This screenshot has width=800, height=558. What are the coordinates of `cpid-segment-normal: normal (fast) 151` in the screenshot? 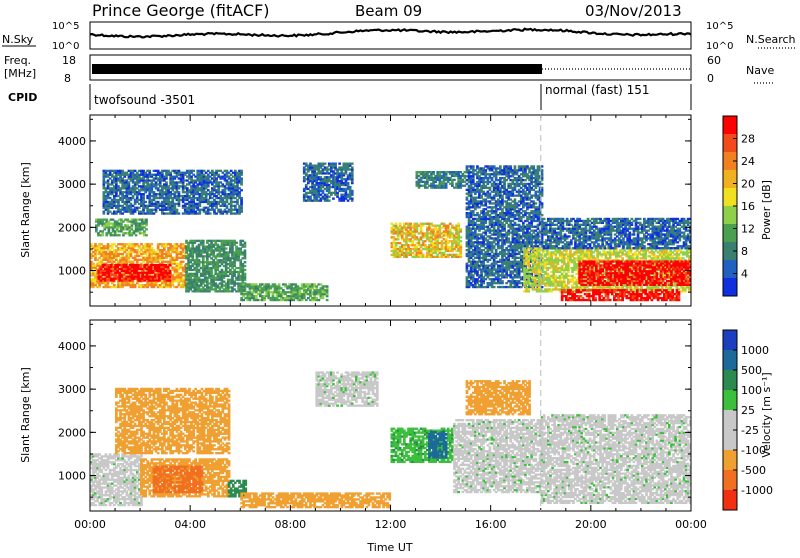 It's located at (597, 90).